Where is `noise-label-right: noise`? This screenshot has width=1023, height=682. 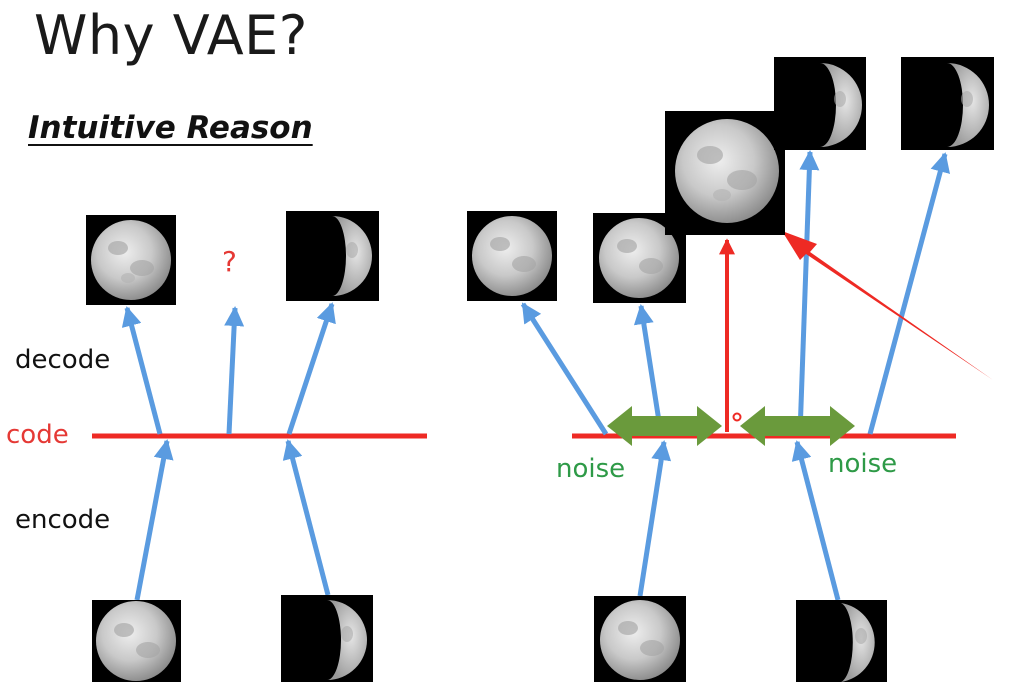 noise-label-right: noise is located at coordinates (863, 464).